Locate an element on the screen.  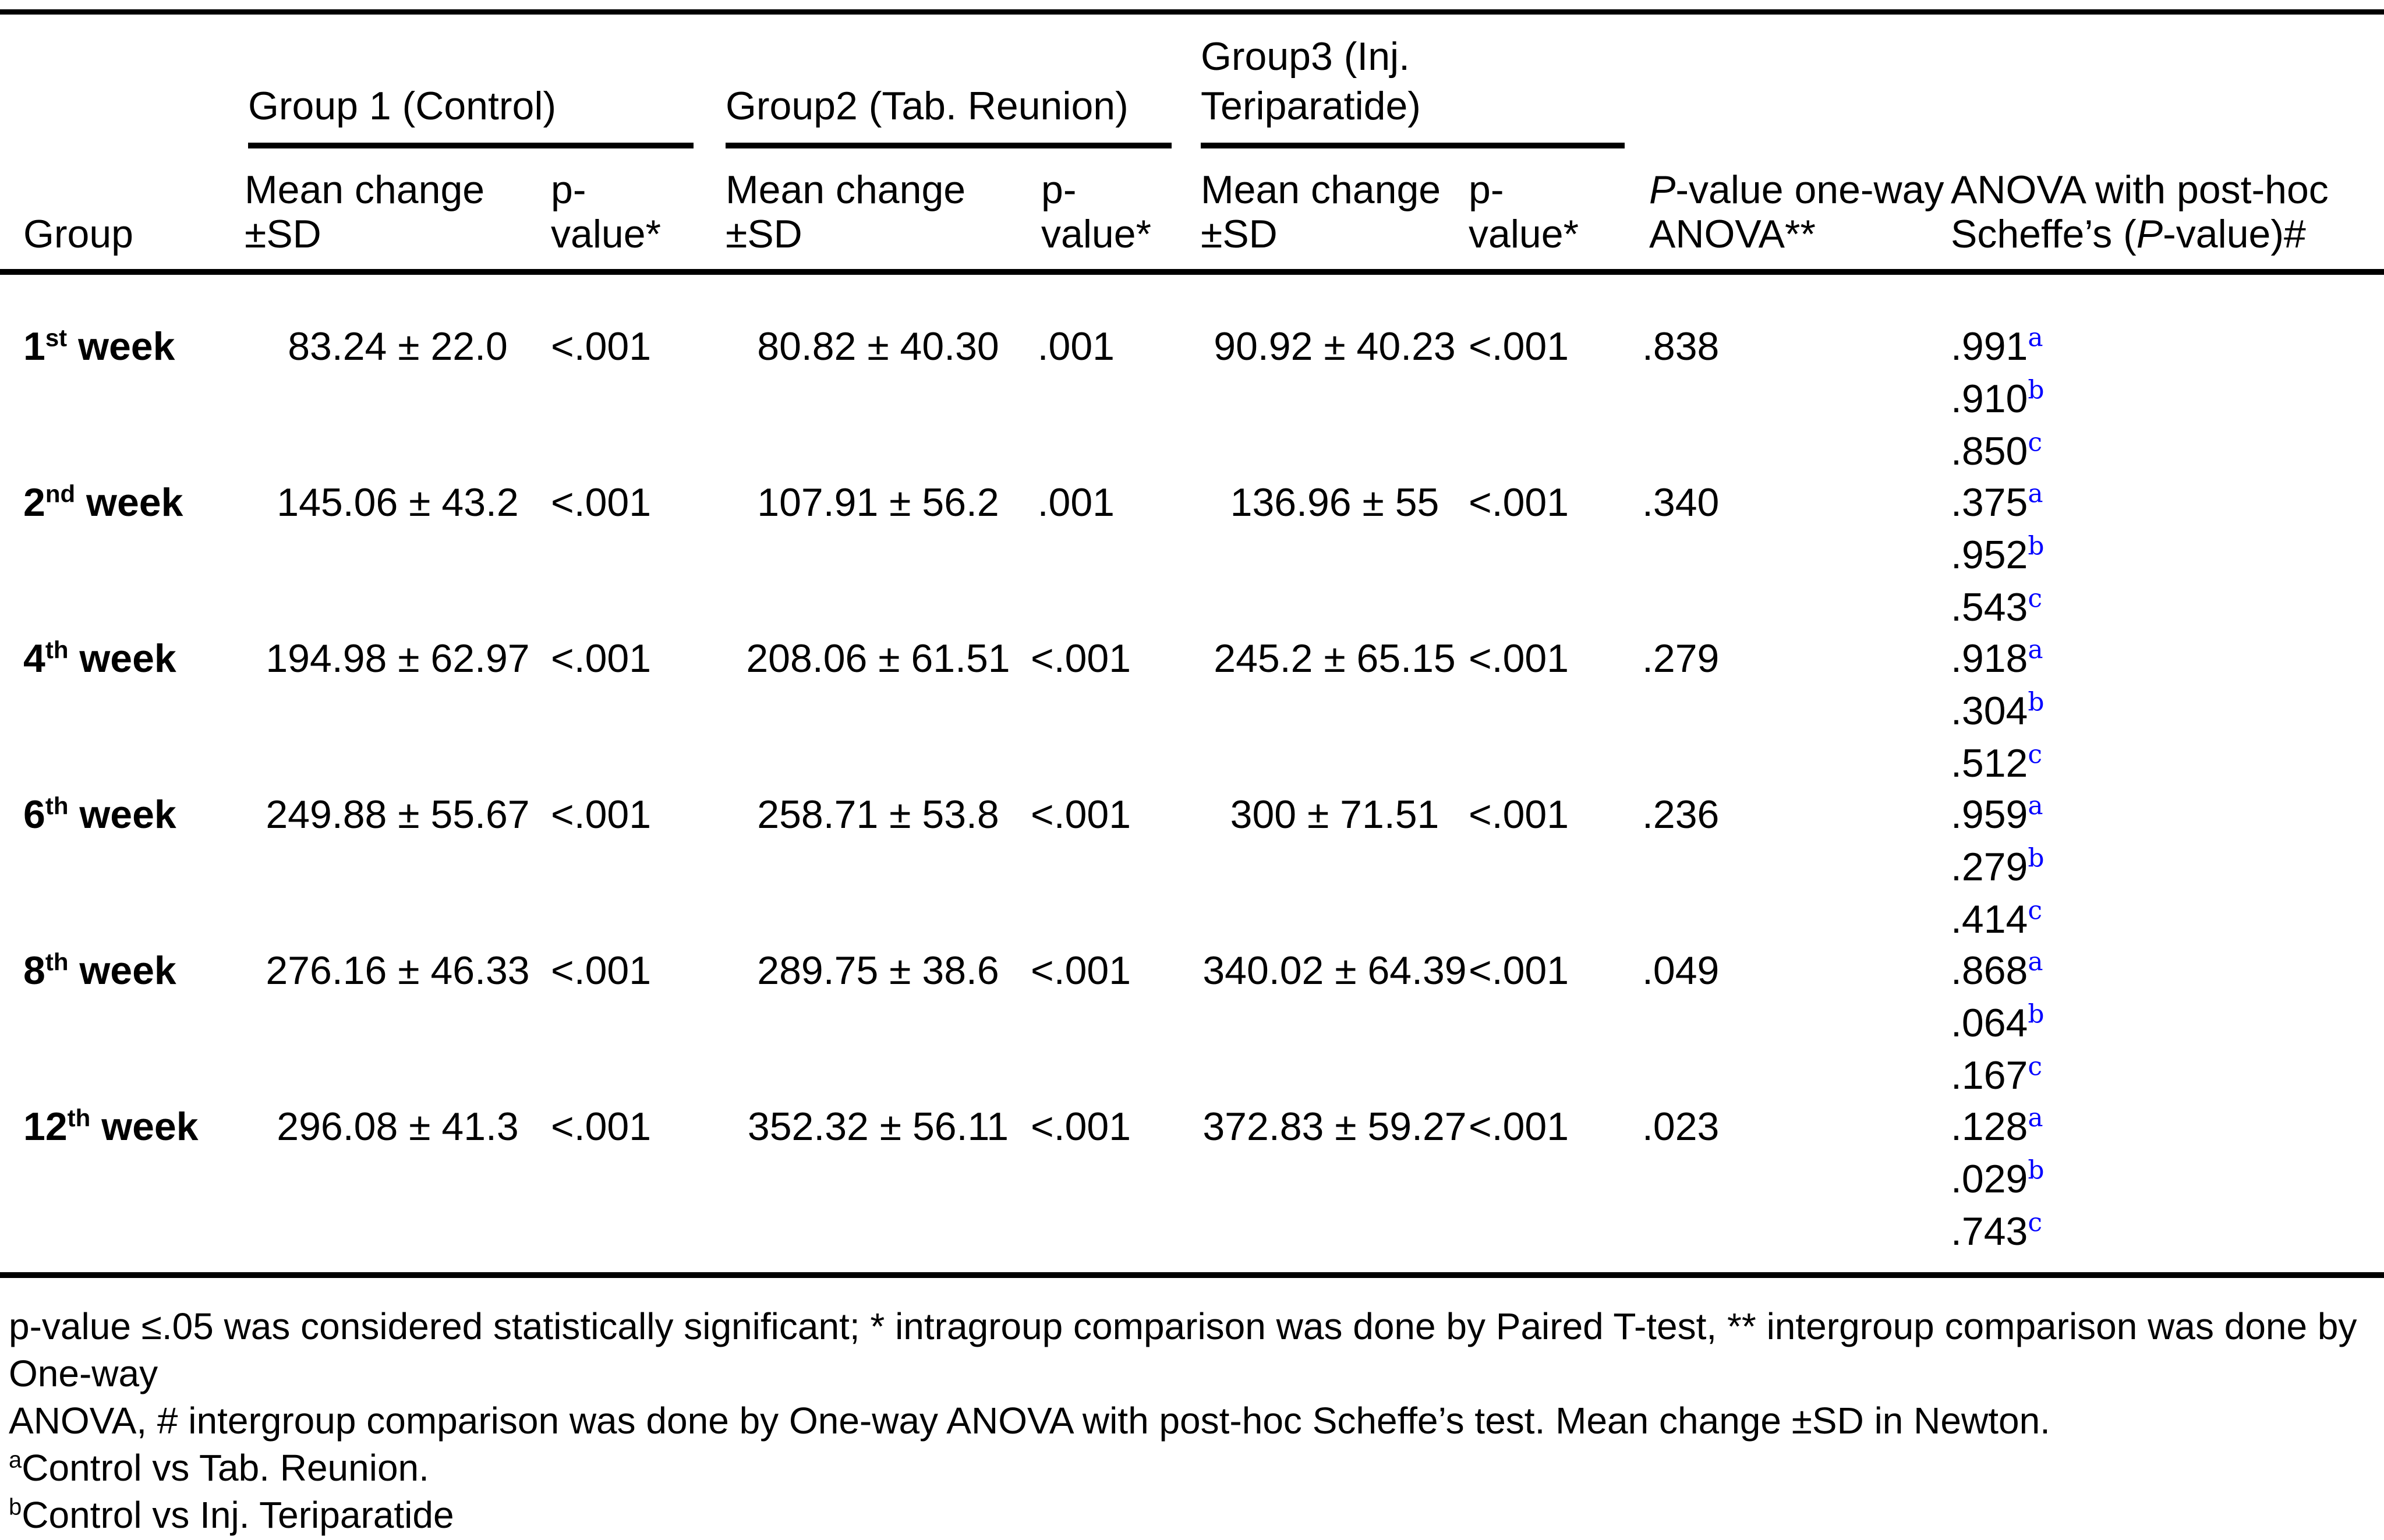
group2-underline-rule is located at coordinates (949, 145).